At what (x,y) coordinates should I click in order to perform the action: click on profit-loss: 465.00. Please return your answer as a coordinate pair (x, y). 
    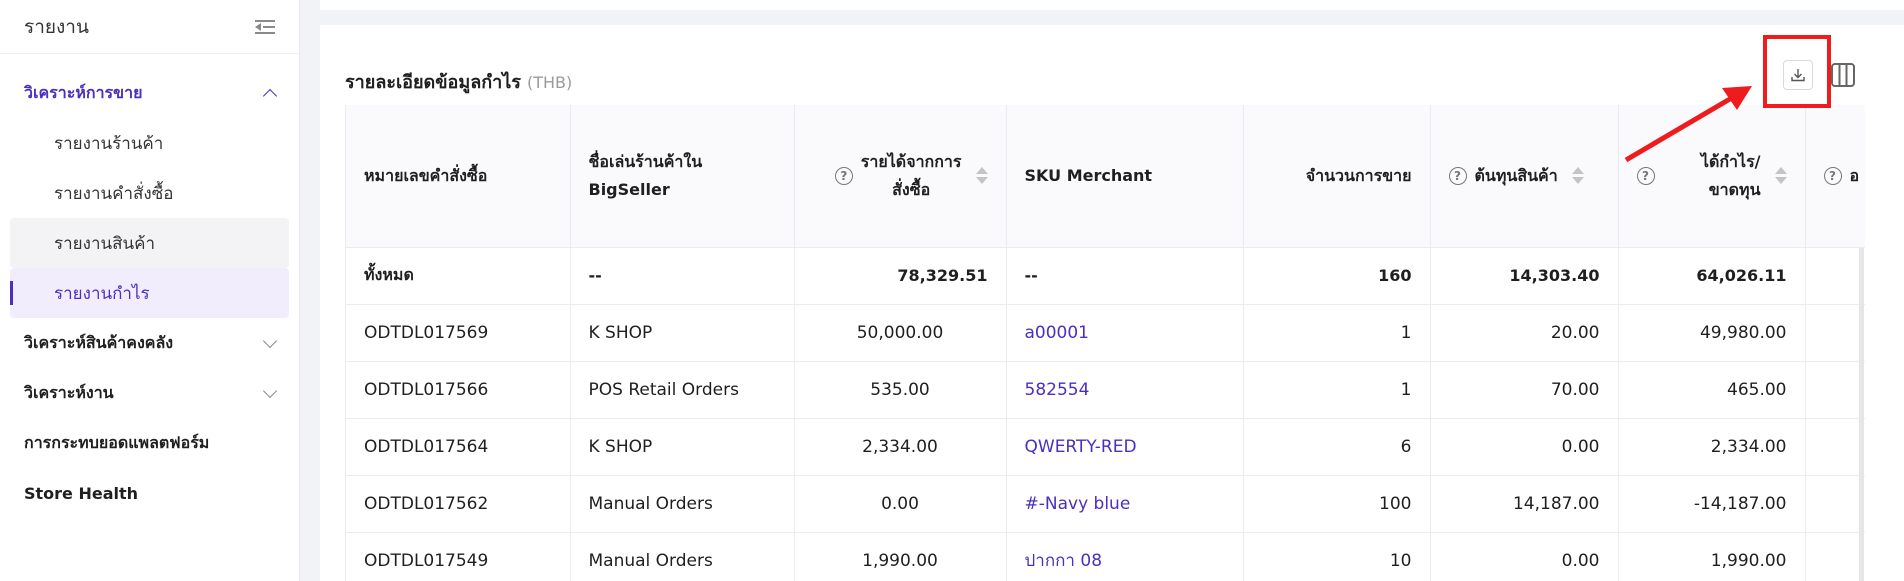
    Looking at the image, I should click on (1712, 390).